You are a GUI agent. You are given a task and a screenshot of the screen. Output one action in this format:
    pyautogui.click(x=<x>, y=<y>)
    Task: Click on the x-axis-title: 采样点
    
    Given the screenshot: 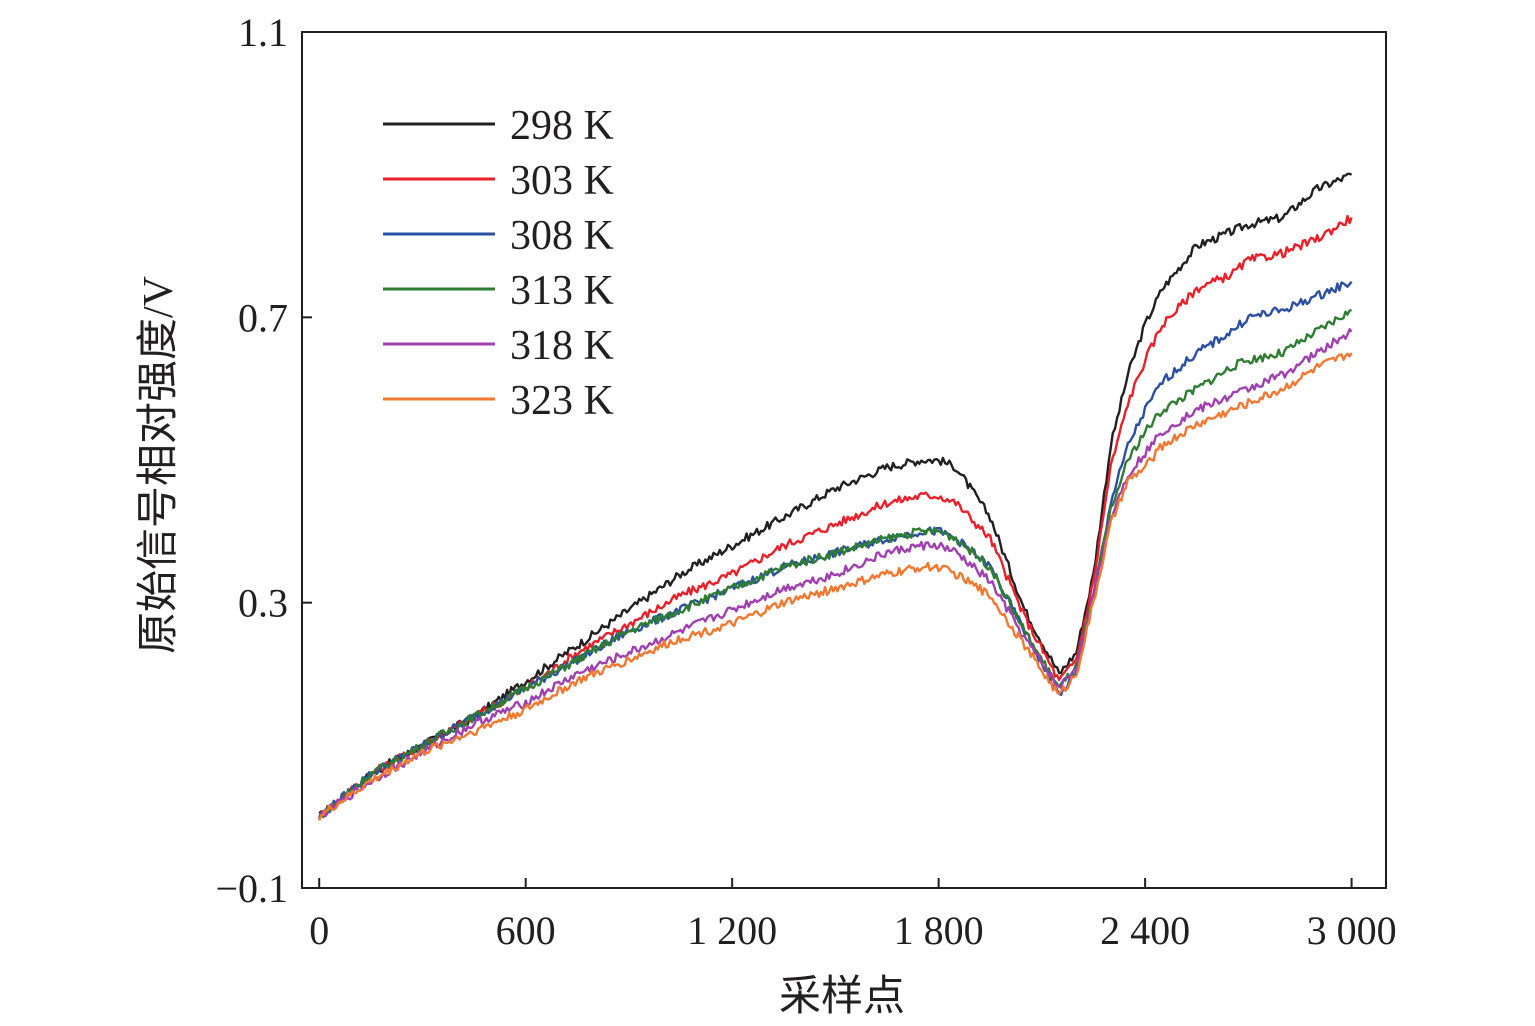 What is the action you would take?
    pyautogui.click(x=842, y=997)
    